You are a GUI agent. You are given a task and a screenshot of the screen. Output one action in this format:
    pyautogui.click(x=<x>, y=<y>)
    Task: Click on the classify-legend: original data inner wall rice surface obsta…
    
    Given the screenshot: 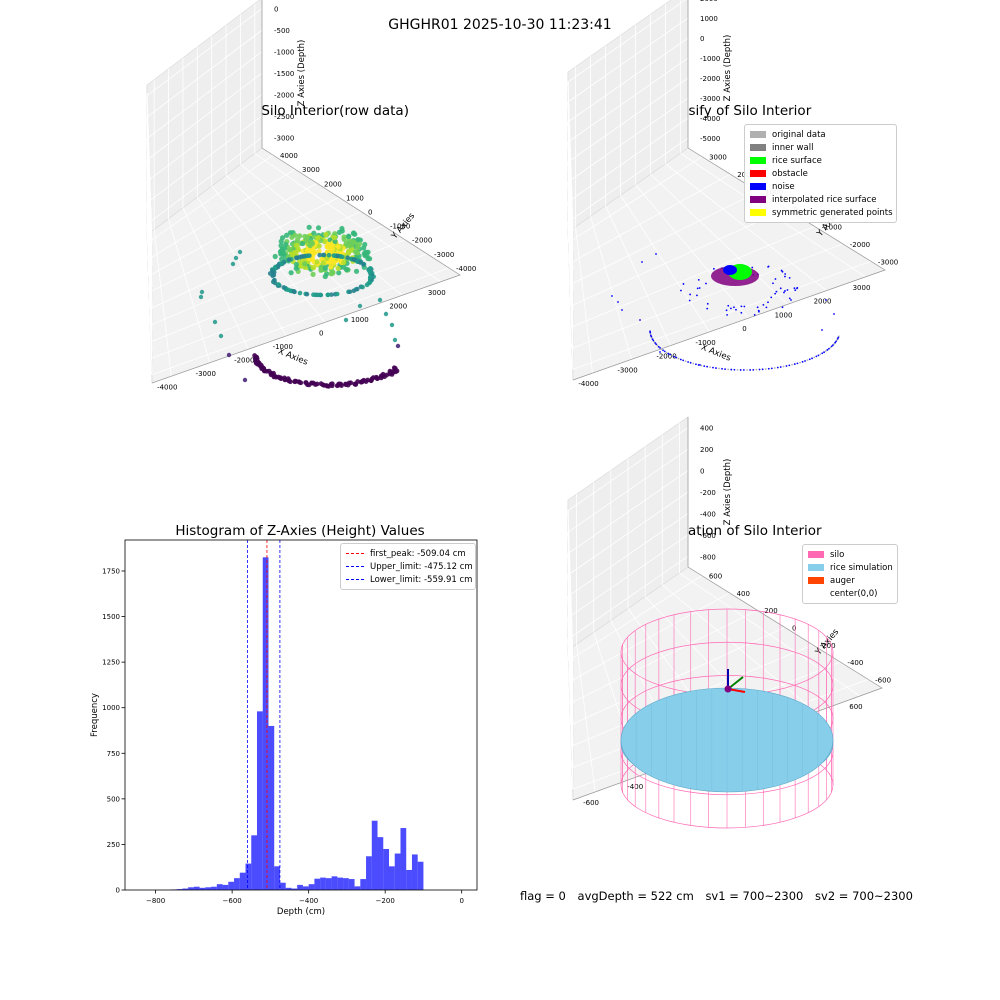 What is the action you would take?
    pyautogui.click(x=820, y=173)
    